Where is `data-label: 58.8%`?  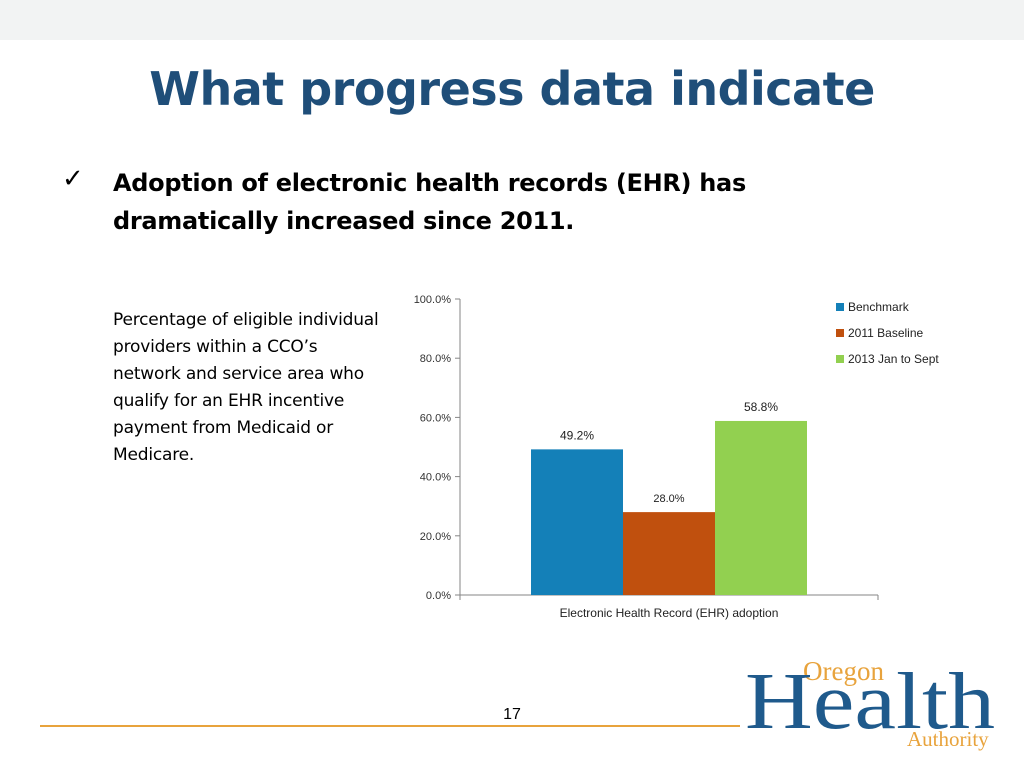 data-label: 58.8% is located at coordinates (761, 407).